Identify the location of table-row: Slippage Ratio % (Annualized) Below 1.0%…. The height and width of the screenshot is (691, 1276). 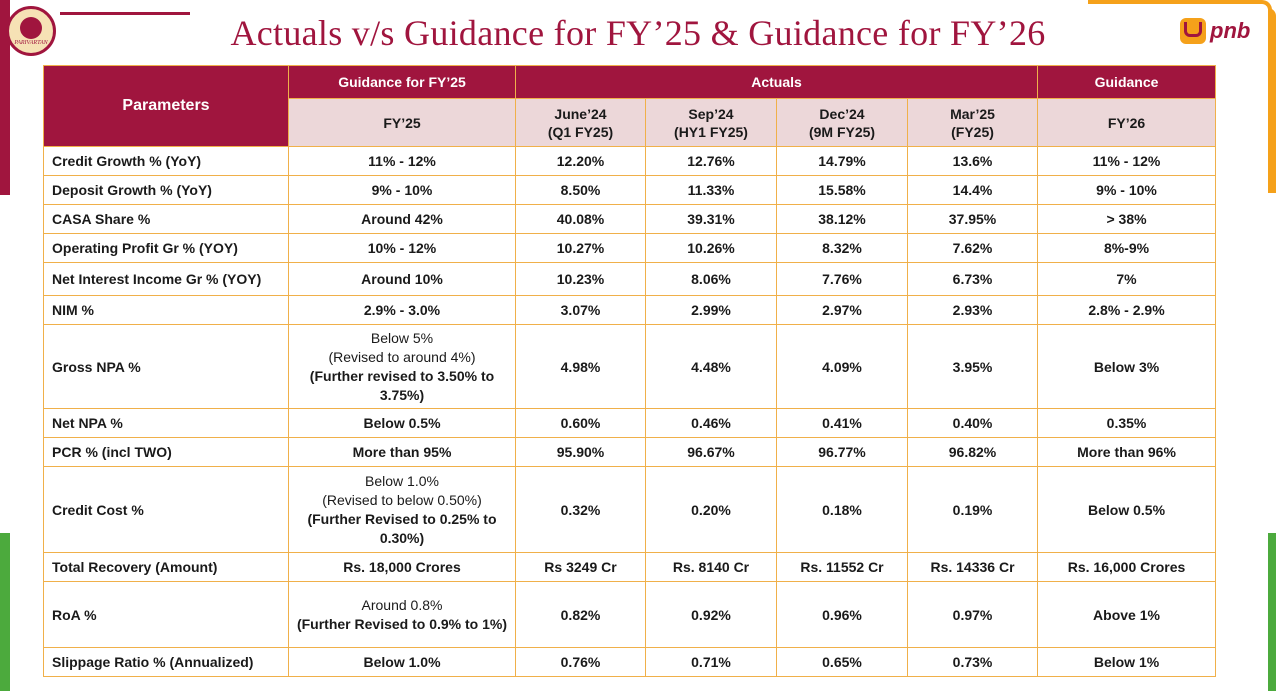
(630, 662).